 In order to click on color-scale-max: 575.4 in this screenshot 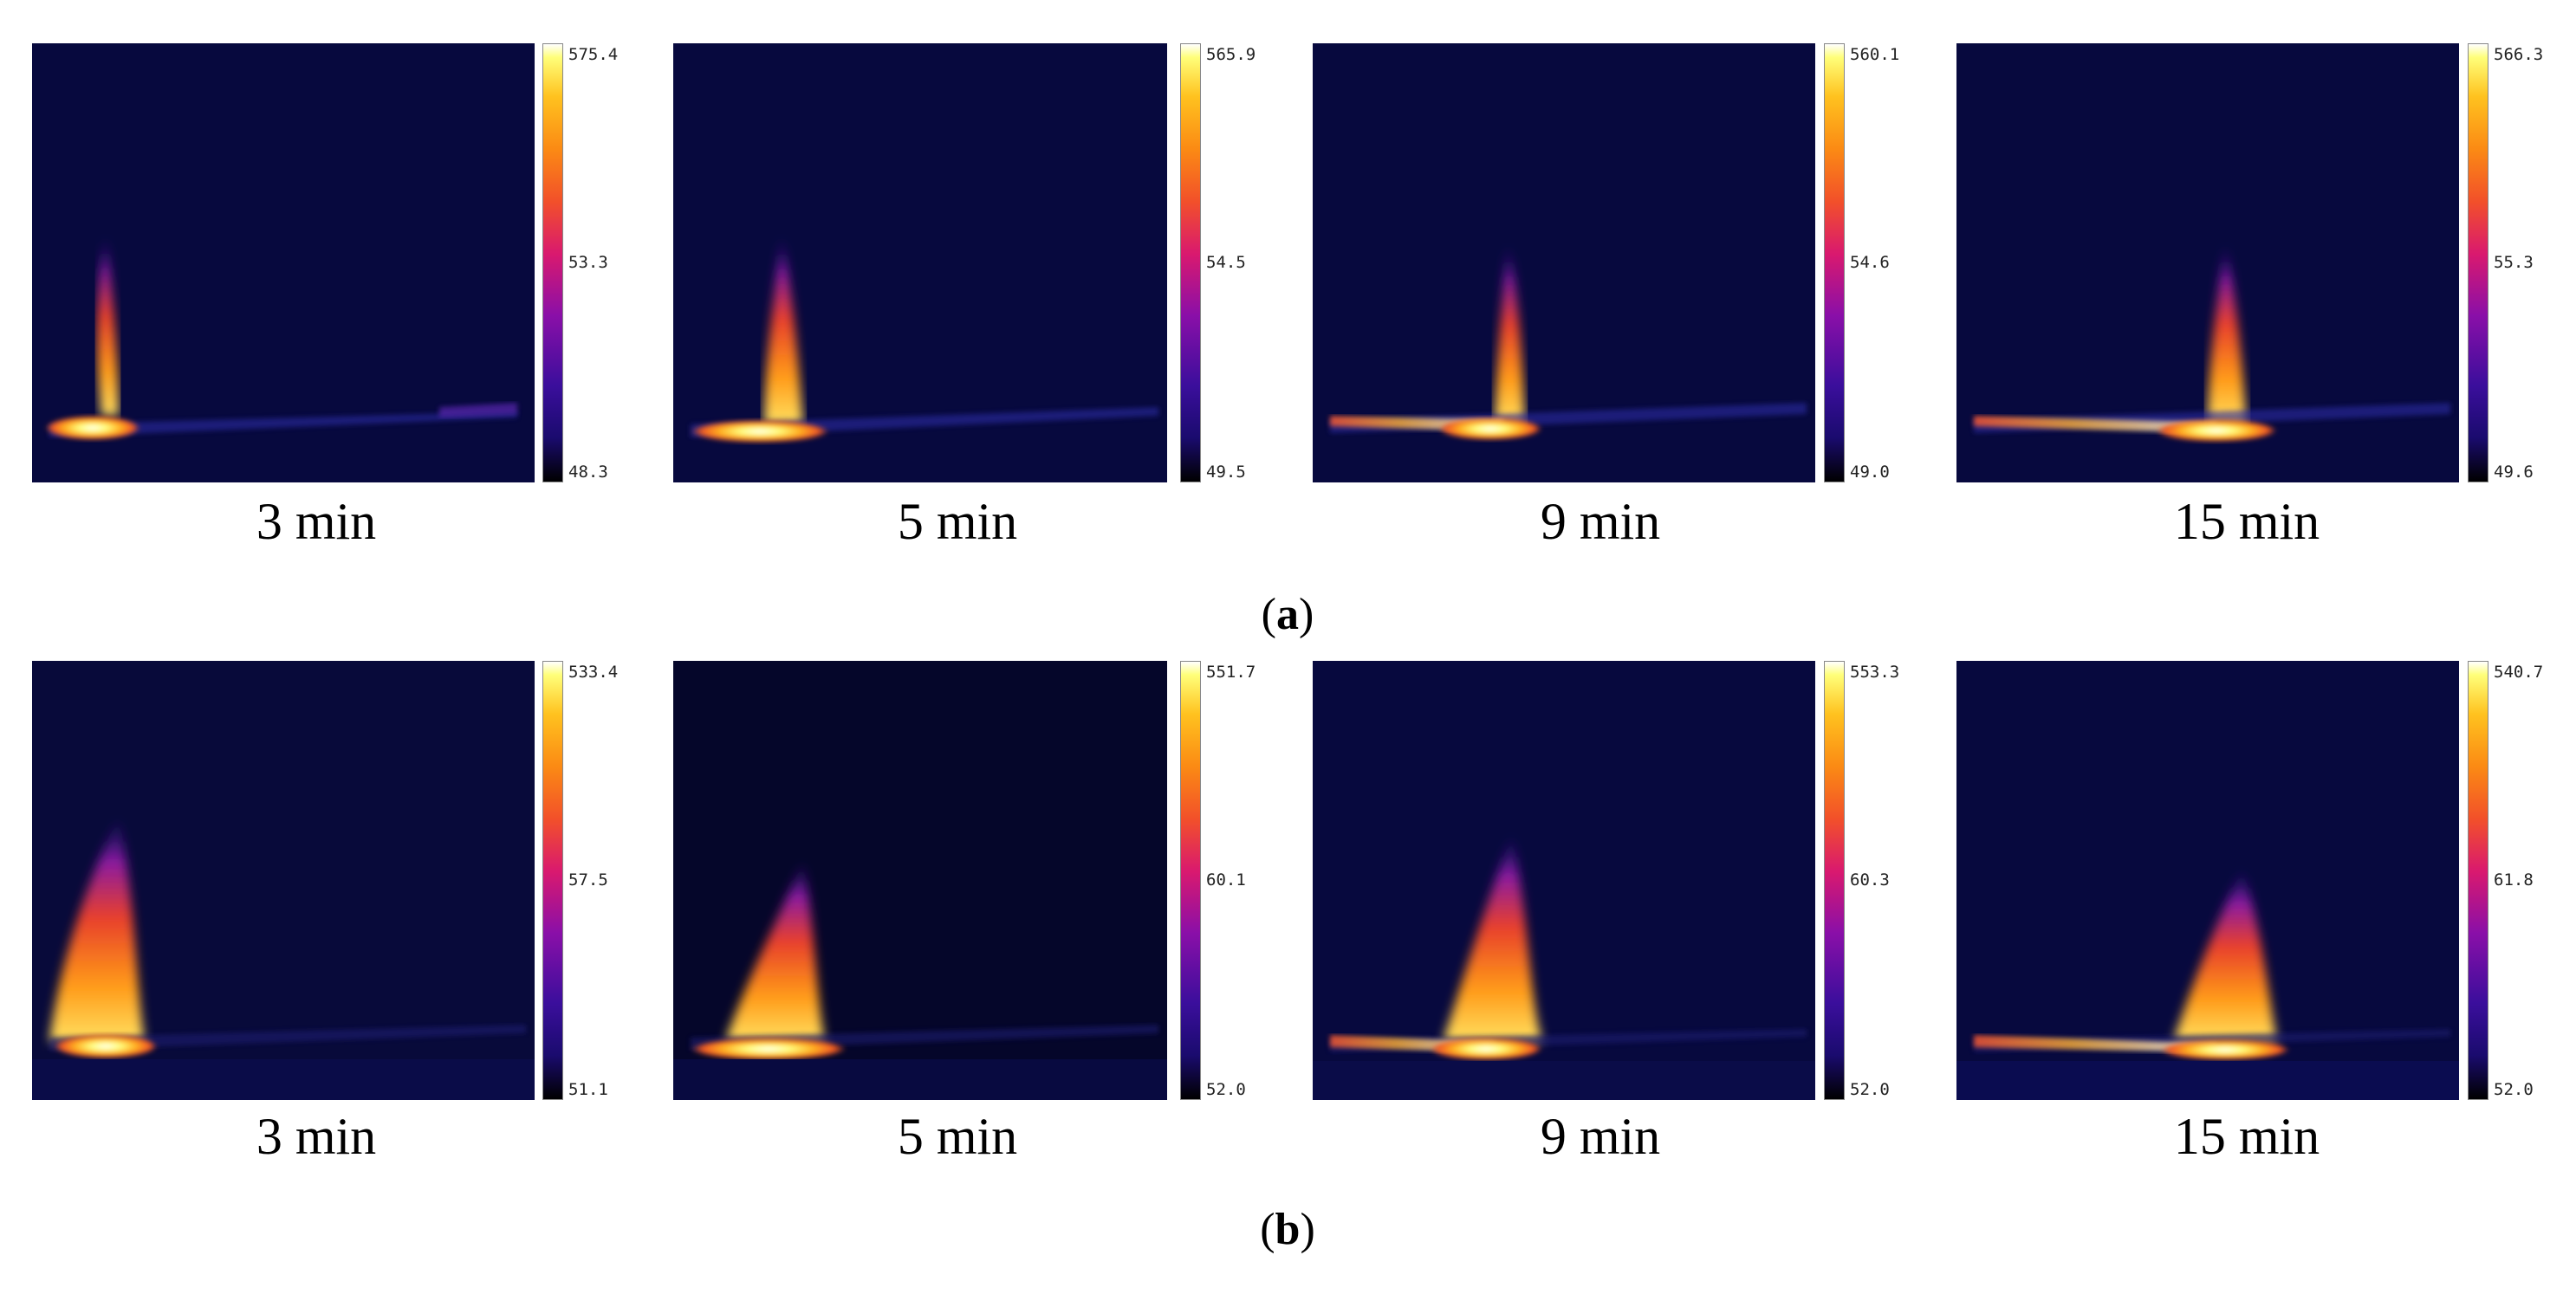, I will do `click(594, 54)`.